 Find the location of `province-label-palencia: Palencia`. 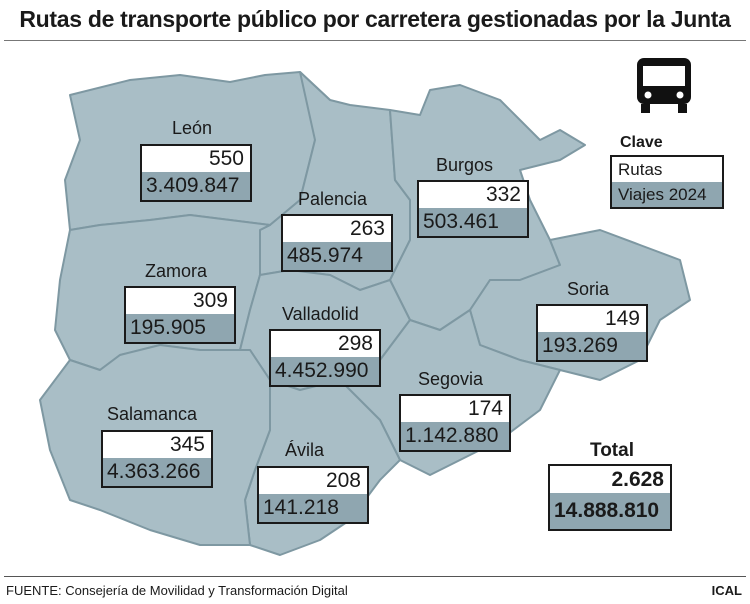

province-label-palencia: Palencia is located at coordinates (333, 199).